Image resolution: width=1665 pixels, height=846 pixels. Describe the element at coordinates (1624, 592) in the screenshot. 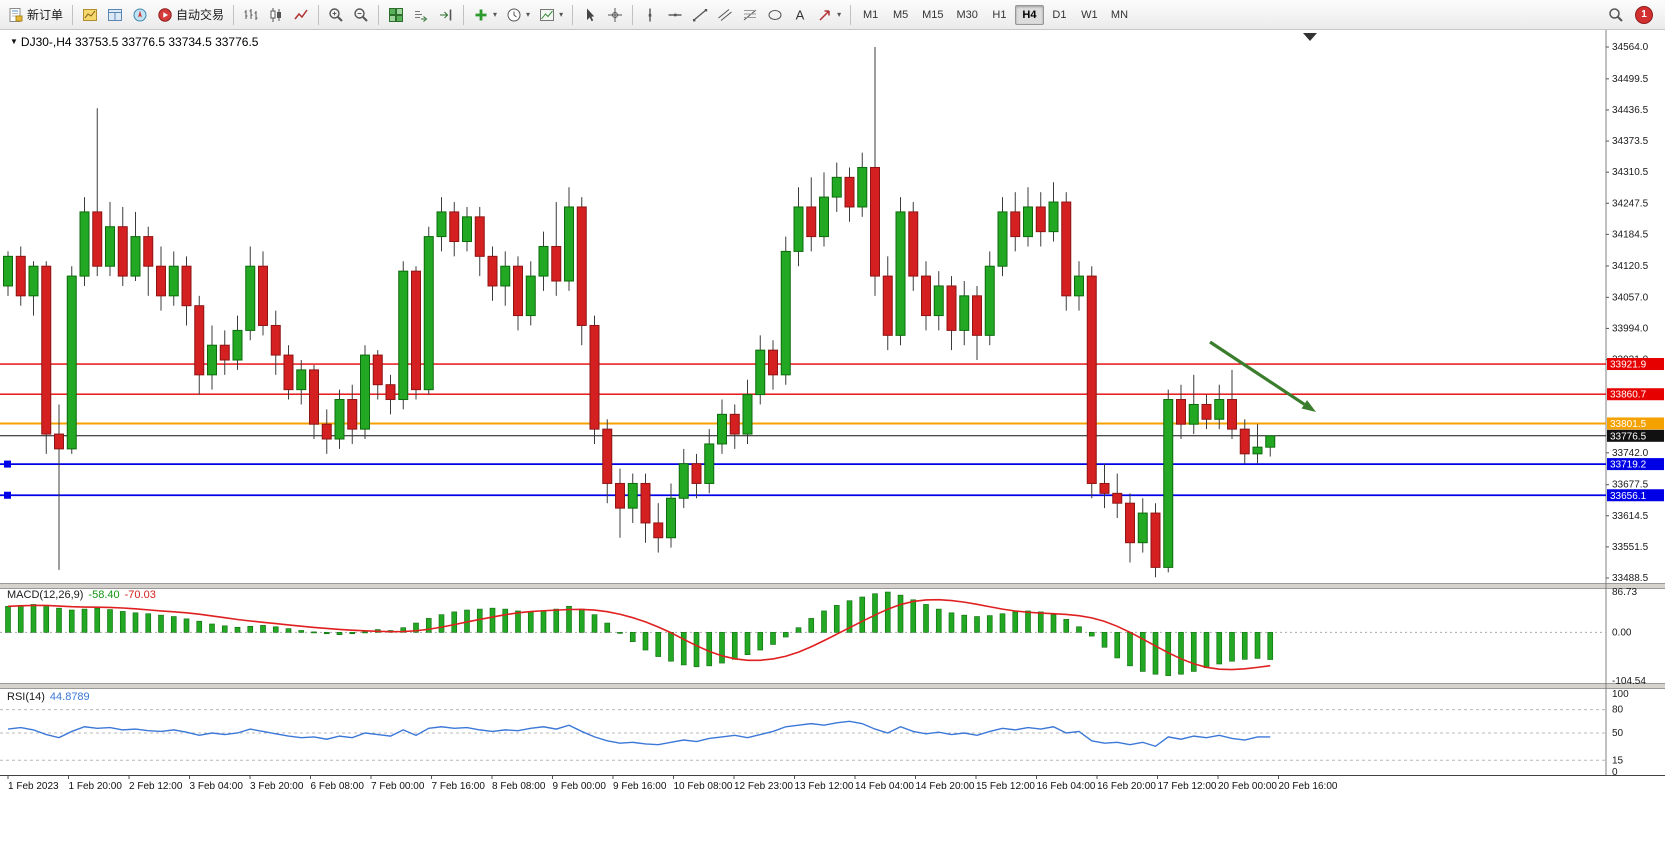

I see `svg-text: 86.73` at that location.